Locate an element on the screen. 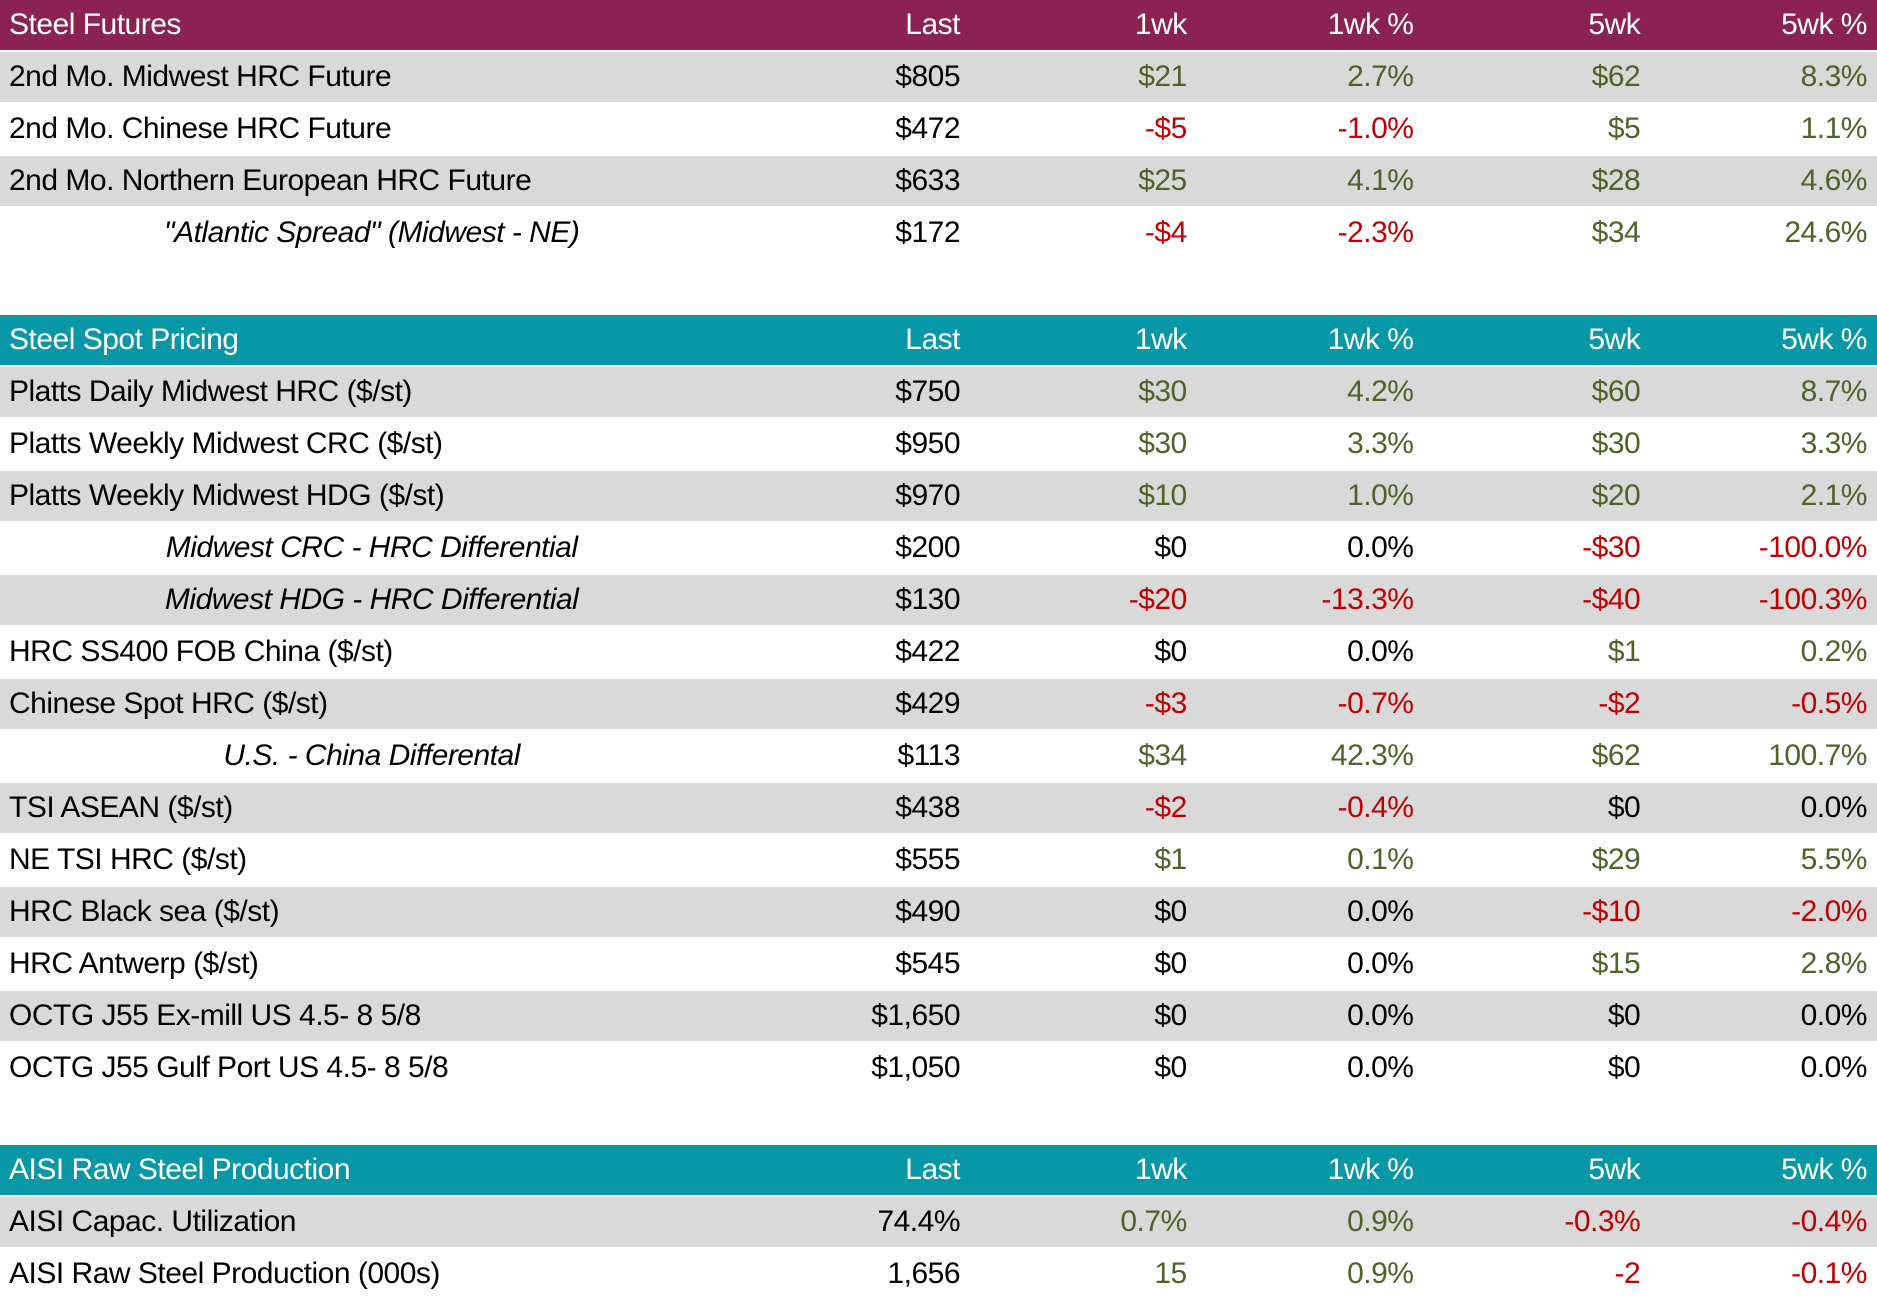 Image resolution: width=1877 pixels, height=1301 pixels. cell-last: $1,650 is located at coordinates (916, 1015).